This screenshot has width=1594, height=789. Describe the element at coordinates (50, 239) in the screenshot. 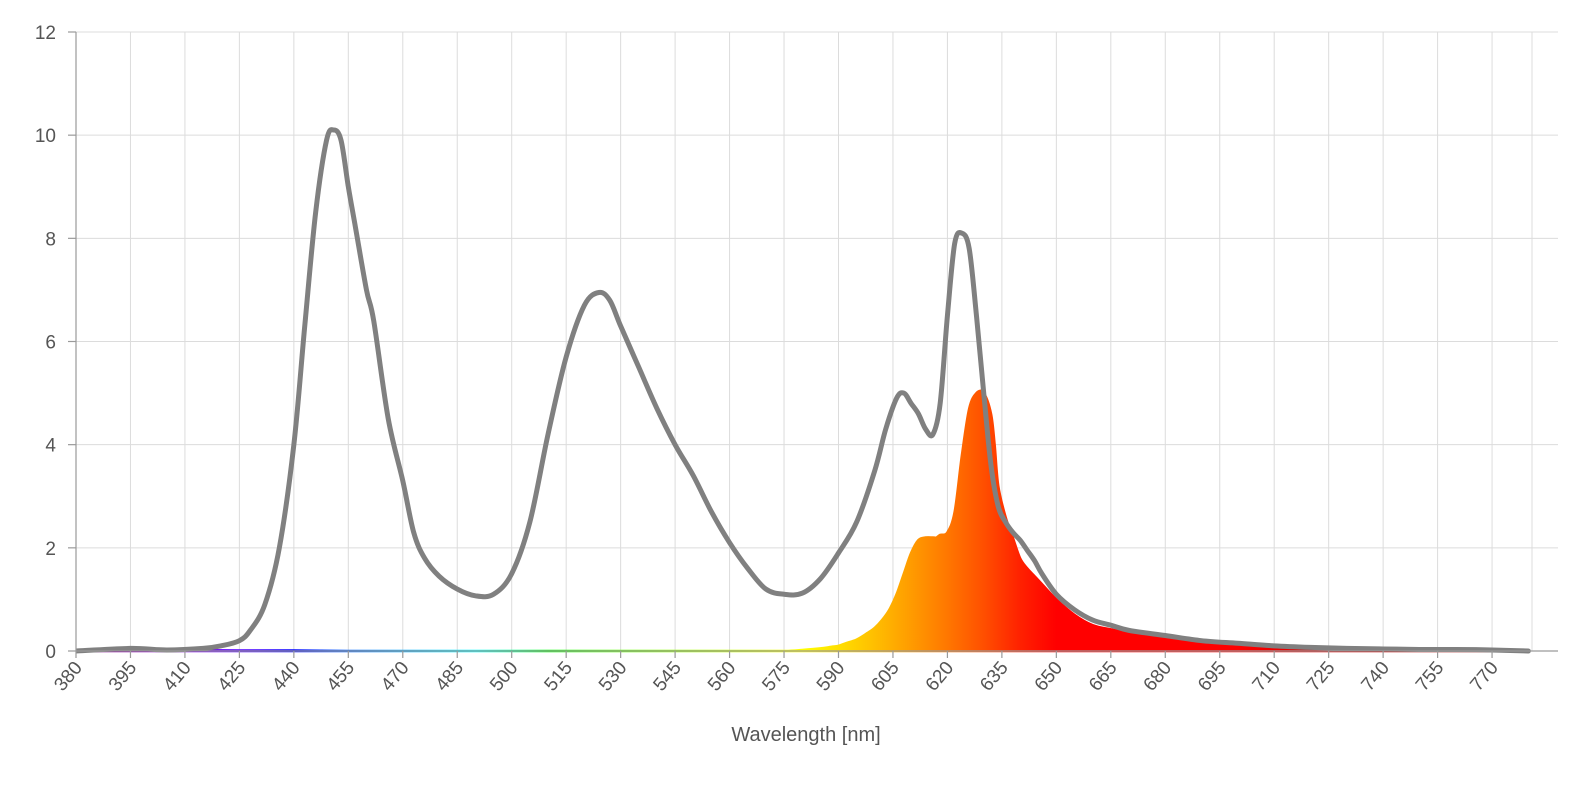

I see `y-tick-label: 8` at that location.